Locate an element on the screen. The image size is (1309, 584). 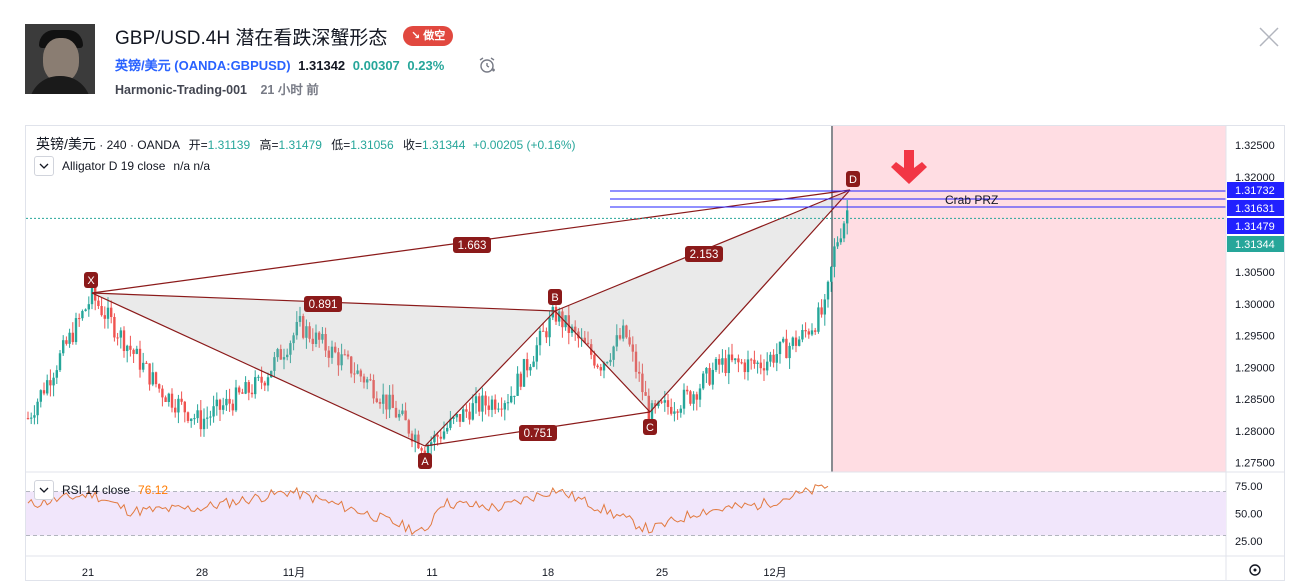
time-tick: 18 is located at coordinates (548, 573).